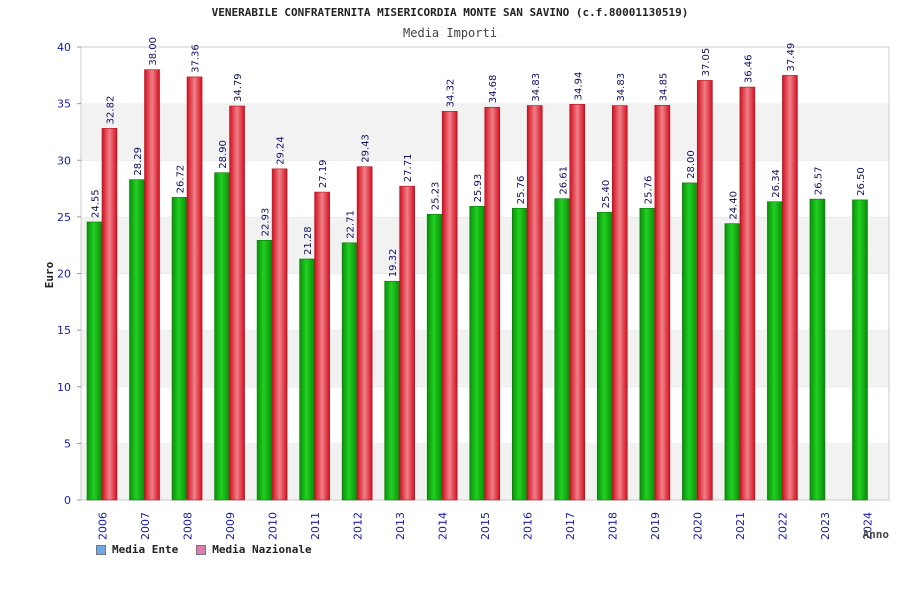 The image size is (900, 600). What do you see at coordinates (791, 57) in the screenshot?
I see `bar-value-label: 37.49` at bounding box center [791, 57].